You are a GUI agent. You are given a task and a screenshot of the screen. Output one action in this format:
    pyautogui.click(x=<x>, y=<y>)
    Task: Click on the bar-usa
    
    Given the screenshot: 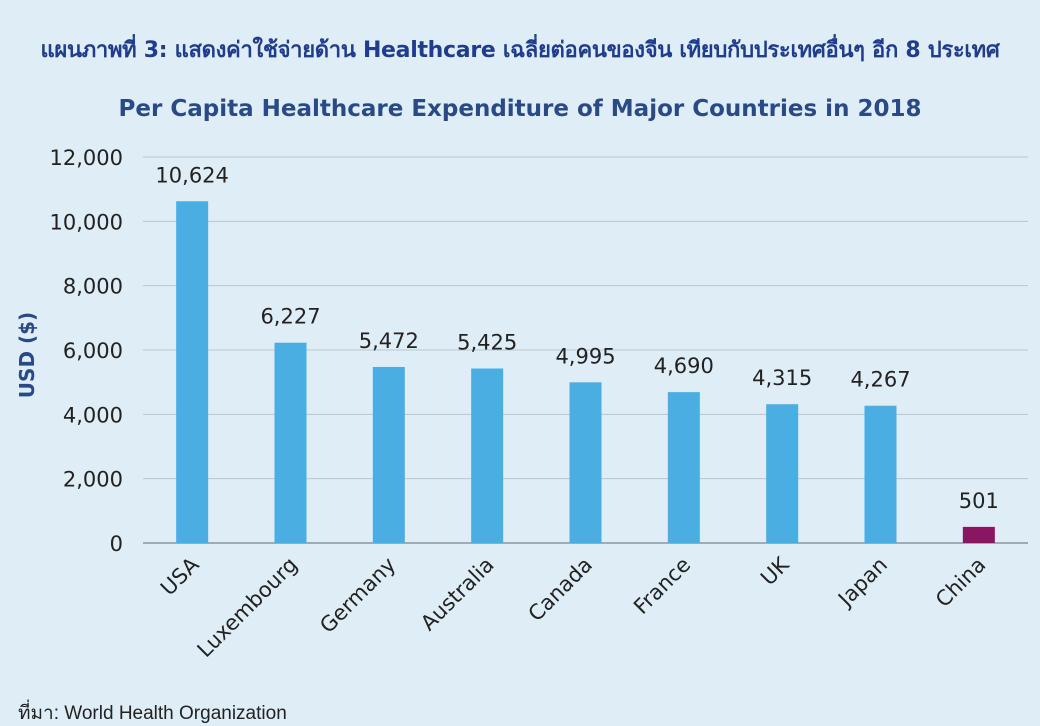 What is the action you would take?
    pyautogui.click(x=192, y=372)
    